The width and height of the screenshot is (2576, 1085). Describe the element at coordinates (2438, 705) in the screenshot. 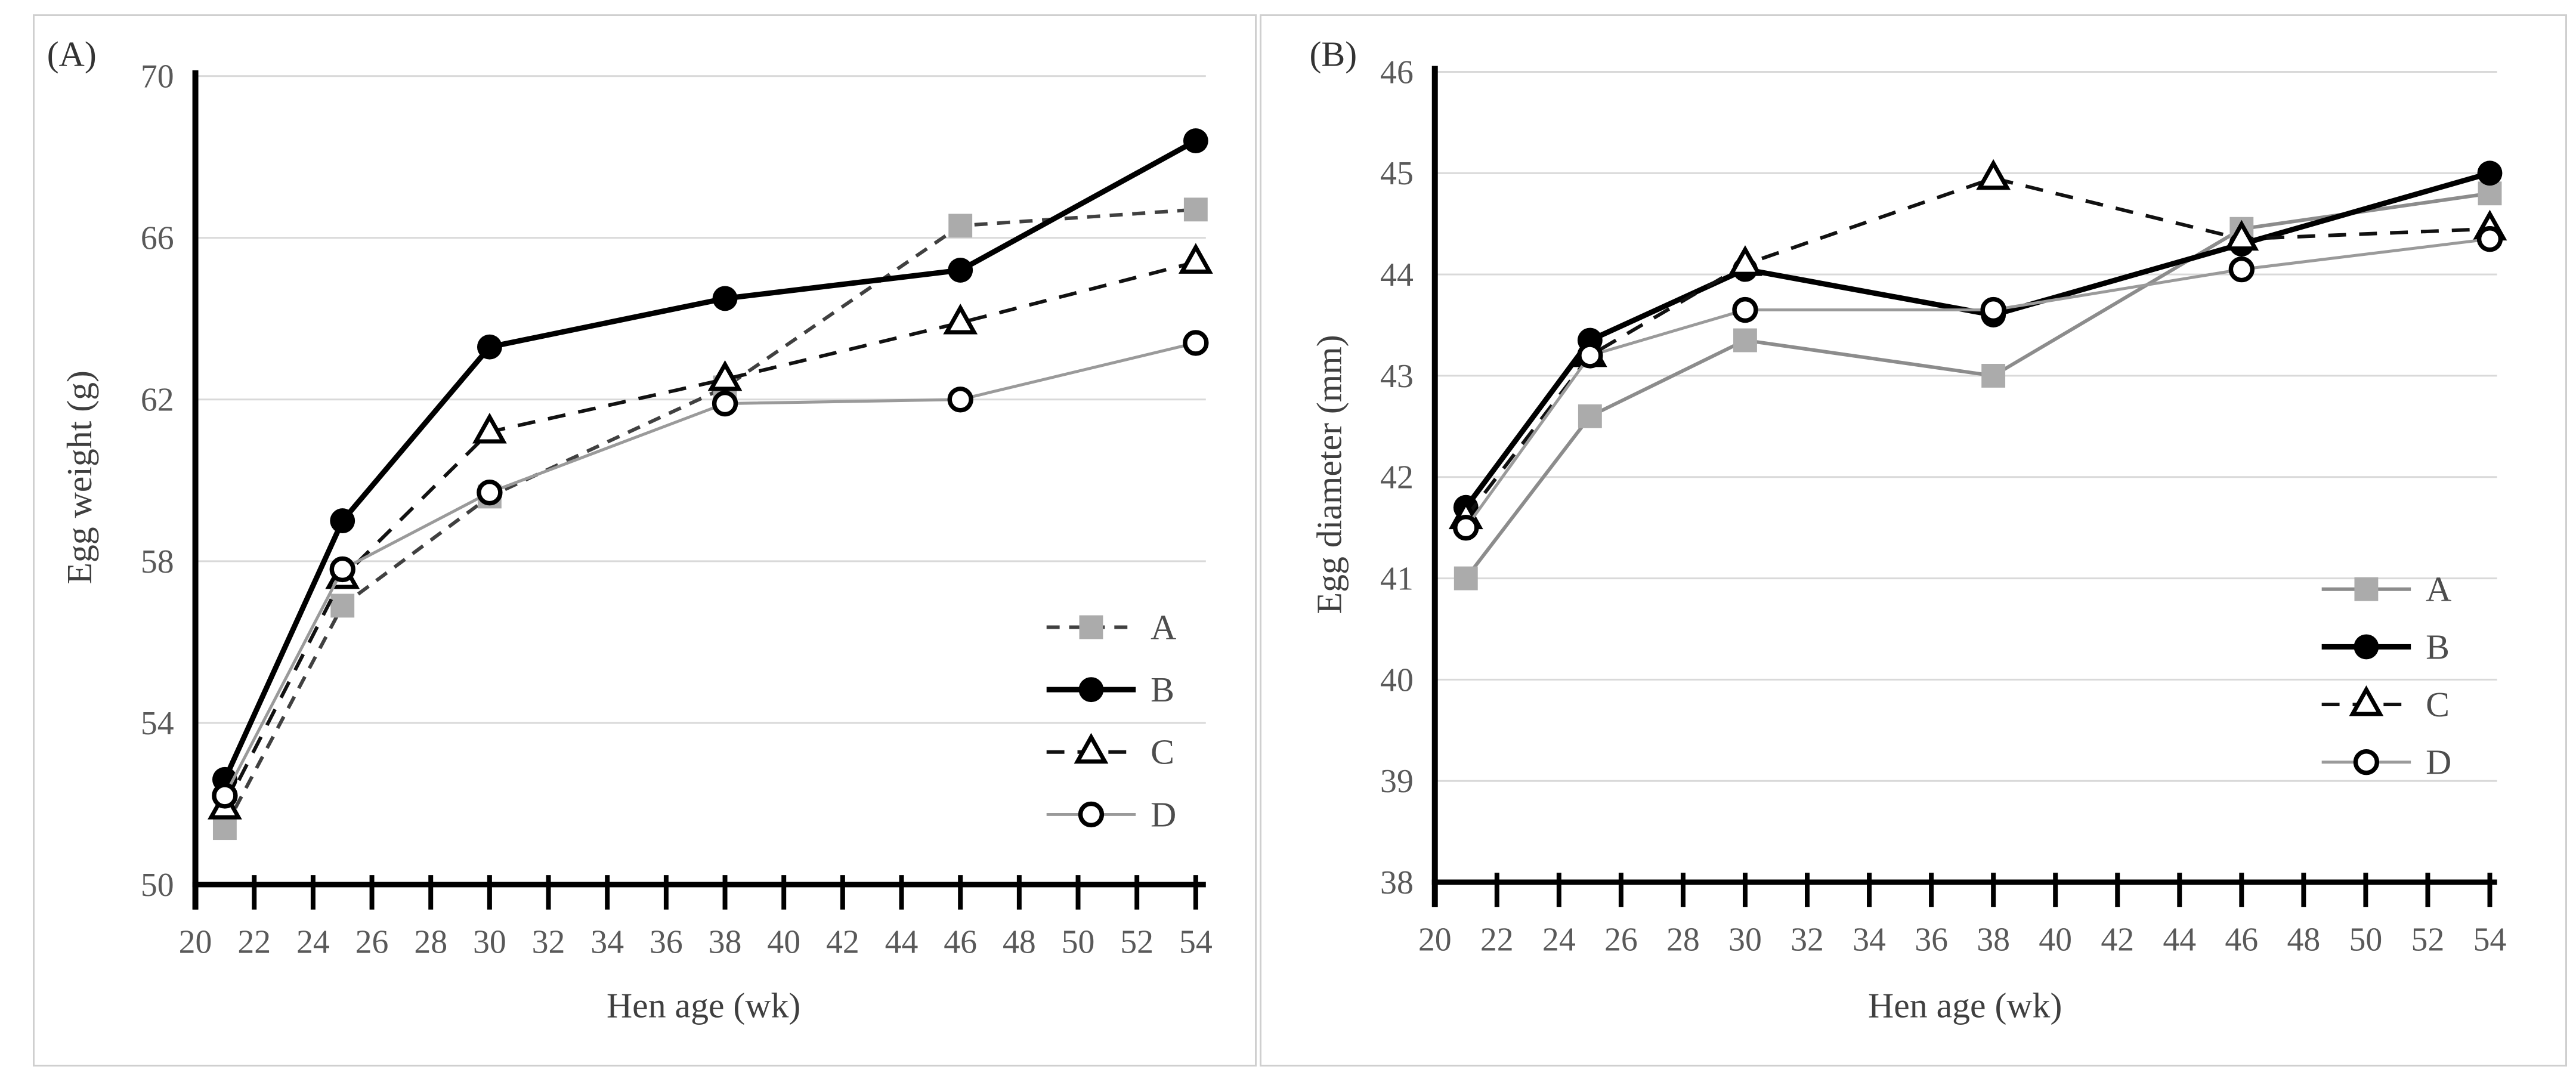

I see `legend-label: C` at that location.